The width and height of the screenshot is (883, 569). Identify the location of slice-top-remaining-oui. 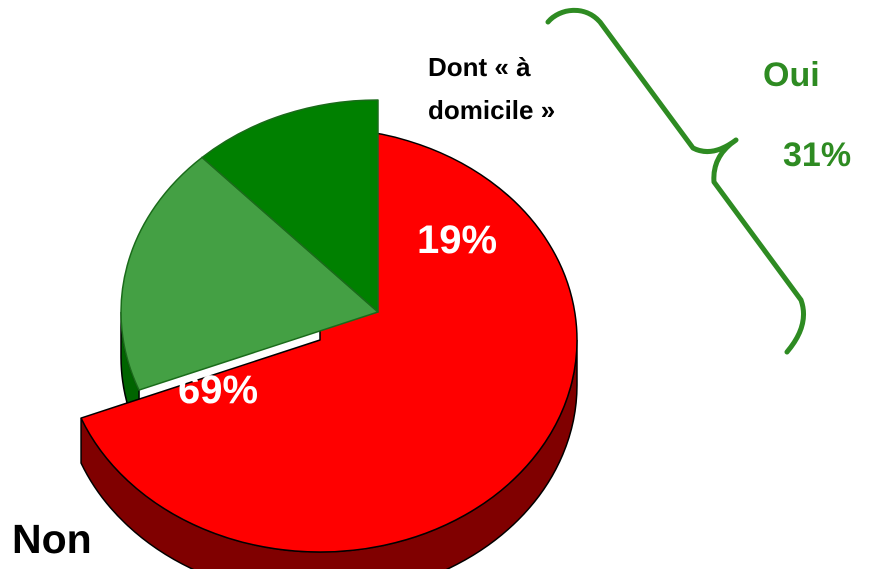
(290, 206).